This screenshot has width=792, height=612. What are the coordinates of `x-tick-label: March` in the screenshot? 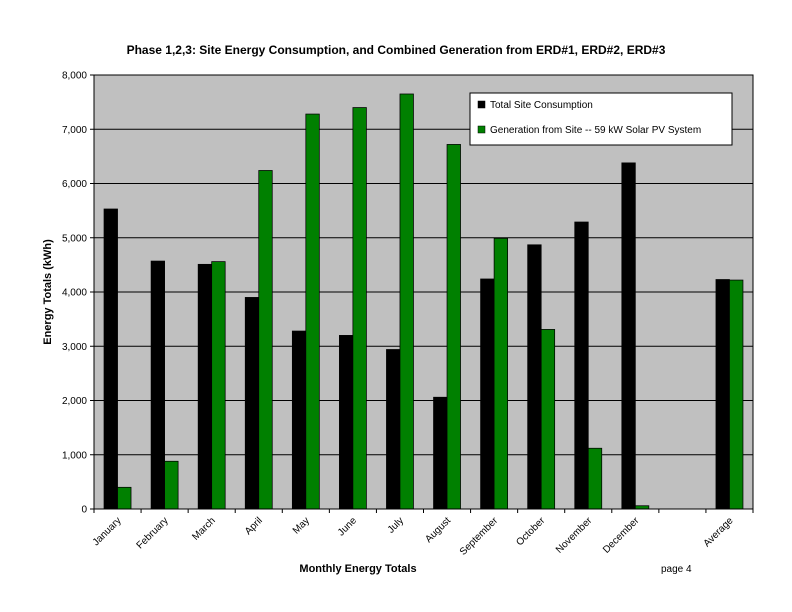 It's located at (203, 528).